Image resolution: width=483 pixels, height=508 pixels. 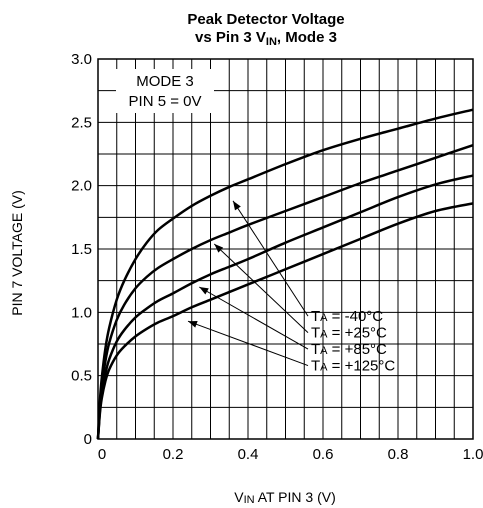 I want to click on x-tick-label: 0.2, so click(x=173, y=454).